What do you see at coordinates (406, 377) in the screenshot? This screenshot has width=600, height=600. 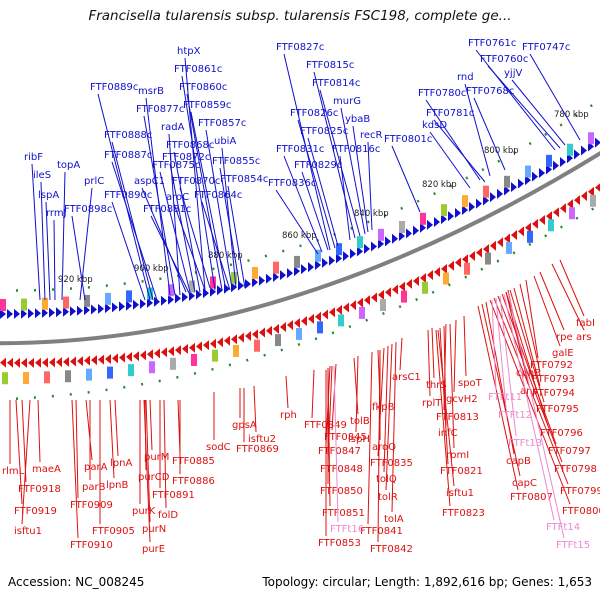 I see `reverse-gene-label: arsC1` at bounding box center [406, 377].